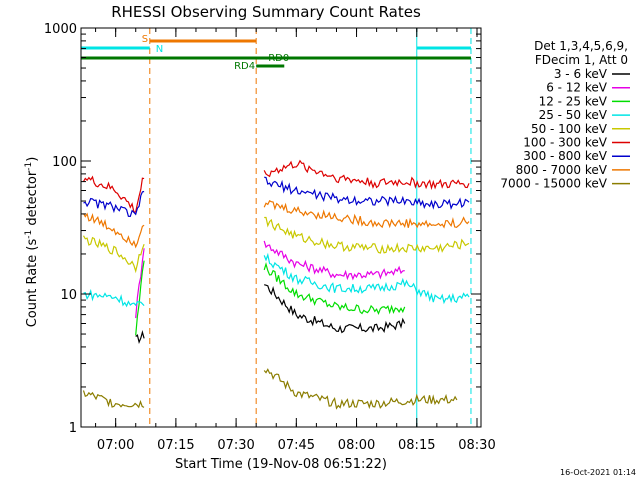  Describe the element at coordinates (581, 60) in the screenshot. I see `legend-header-line: FDecim 1, Att 0` at that location.